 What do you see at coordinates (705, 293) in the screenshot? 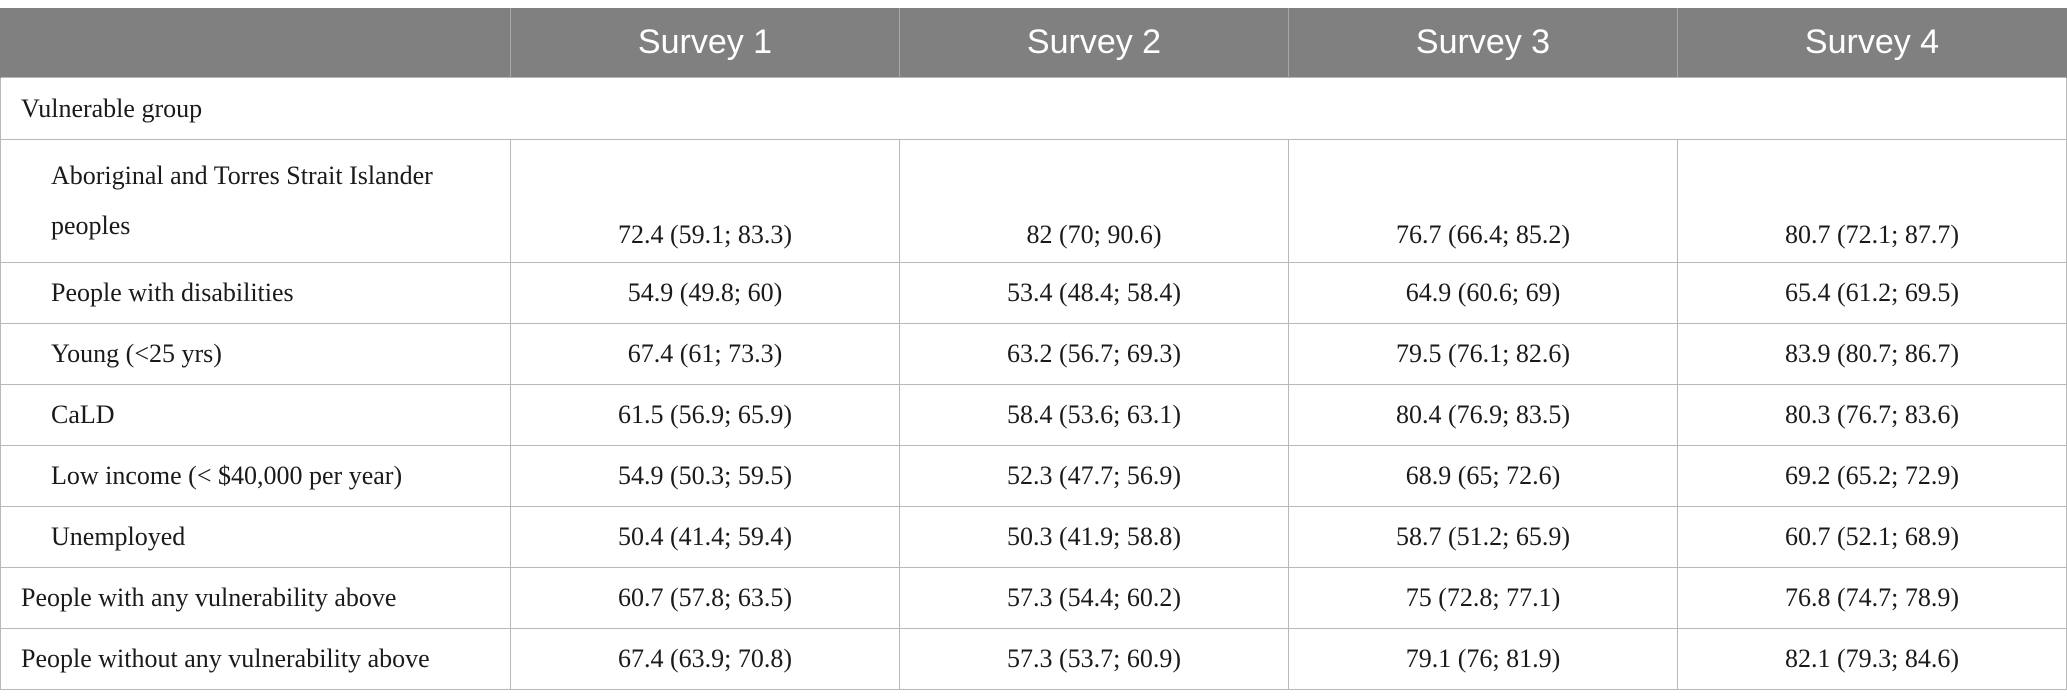
I see `table-cell: 54.9 (49.8; 60)` at bounding box center [705, 293].